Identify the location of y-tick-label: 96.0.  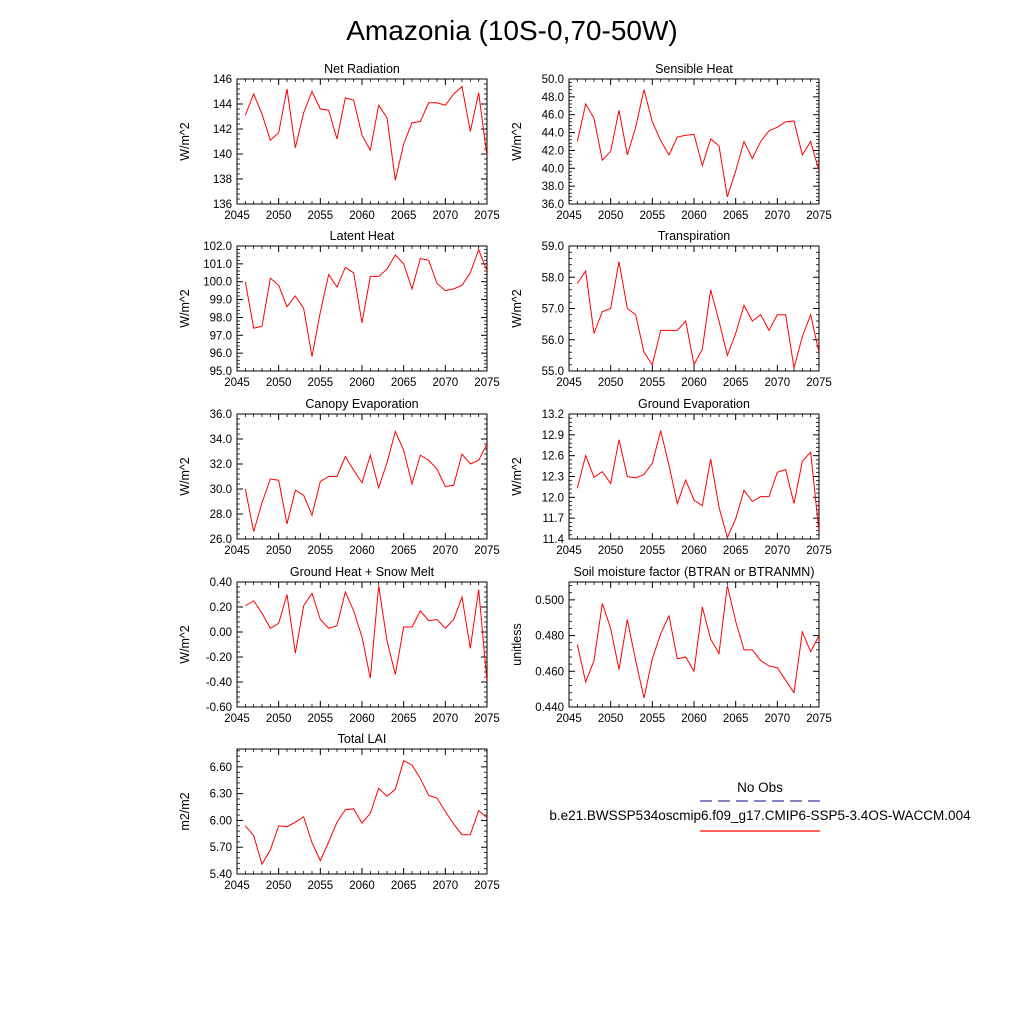
(221, 354).